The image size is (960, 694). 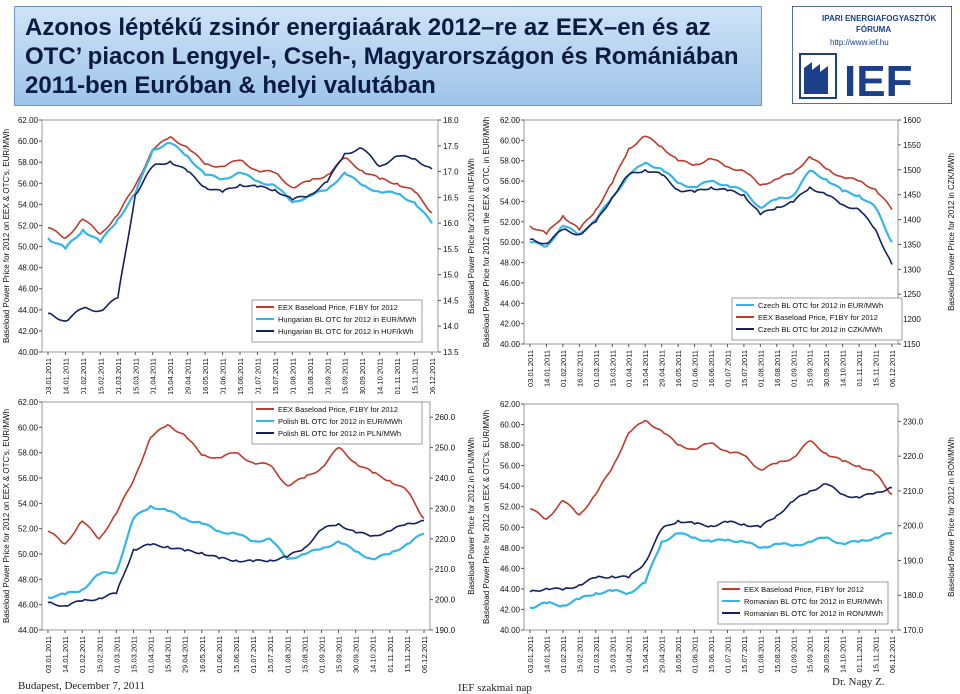 What do you see at coordinates (28, 183) in the screenshot?
I see `hungary-ytick-label: 56.00` at bounding box center [28, 183].